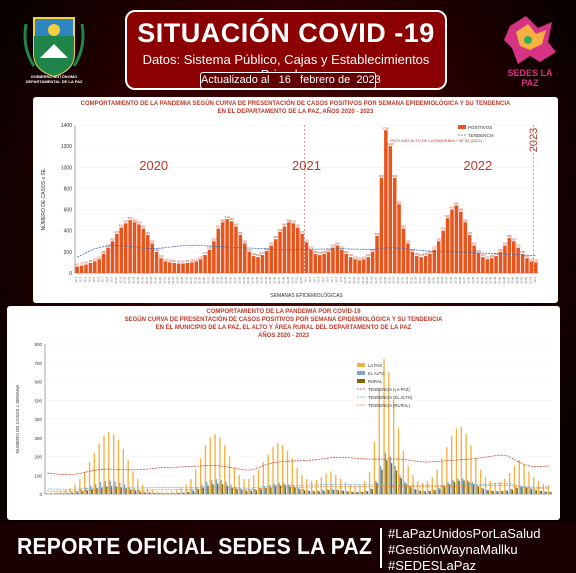  Describe the element at coordinates (200, 279) in the screenshot. I see `x-tick-label: SE 29` at that location.